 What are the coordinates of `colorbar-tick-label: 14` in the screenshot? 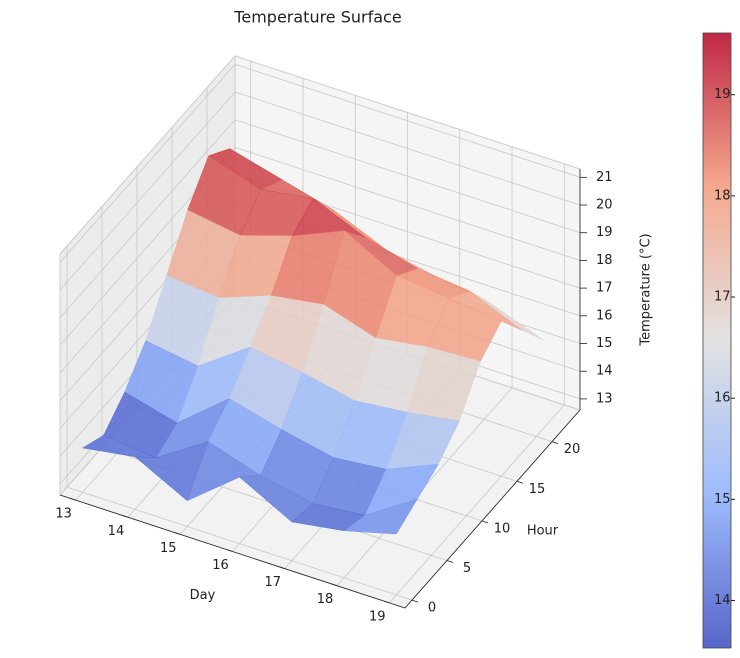 It's located at (722, 600).